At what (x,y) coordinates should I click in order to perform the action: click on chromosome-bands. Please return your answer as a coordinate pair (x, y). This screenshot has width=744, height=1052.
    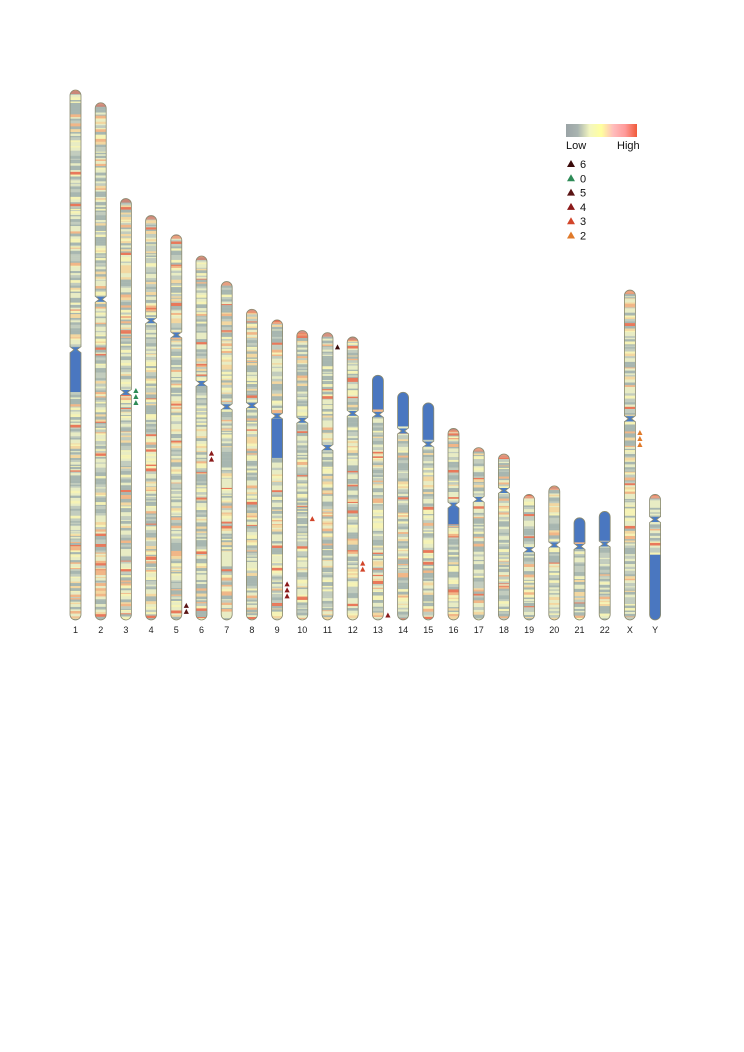
    Looking at the image, I should click on (630, 455).